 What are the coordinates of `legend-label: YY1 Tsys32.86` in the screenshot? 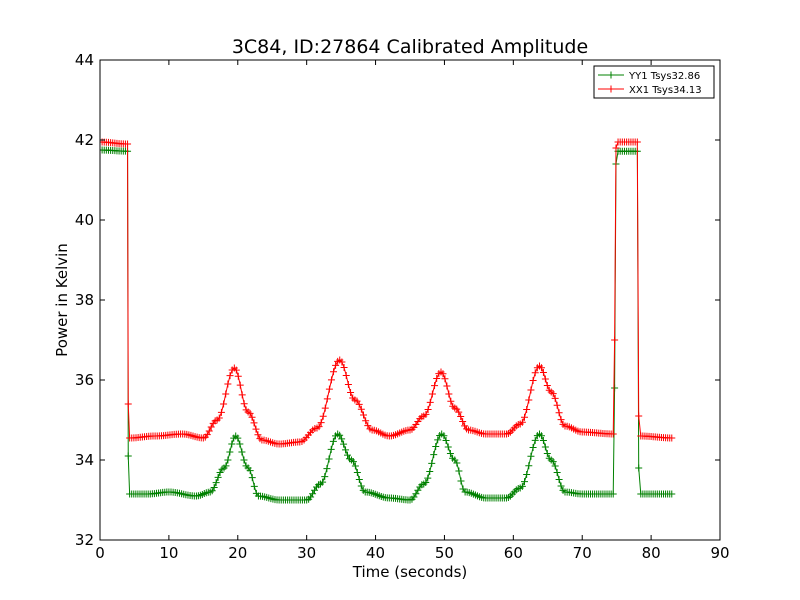 It's located at (664, 76).